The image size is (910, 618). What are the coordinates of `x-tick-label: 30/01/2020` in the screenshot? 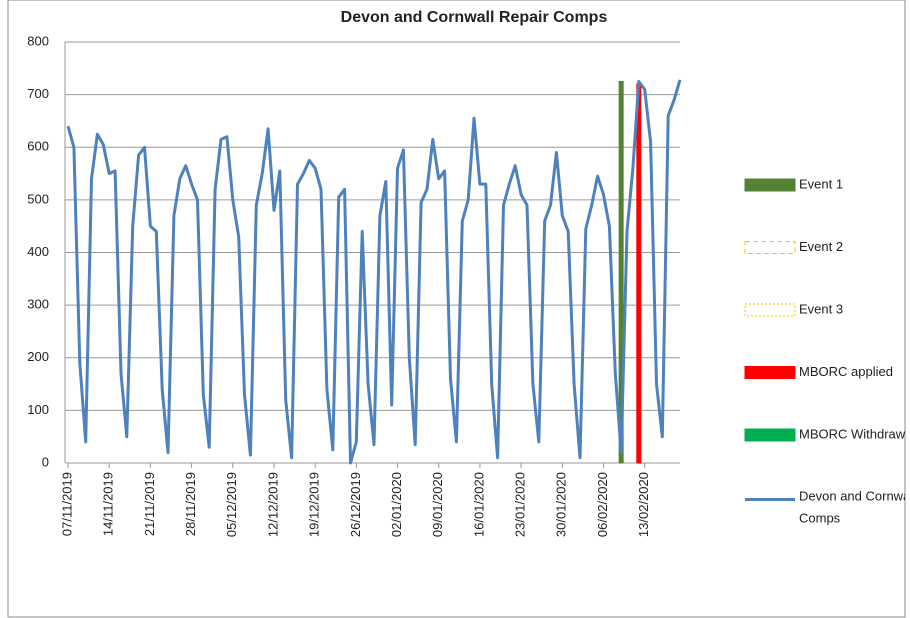 It's located at (561, 504).